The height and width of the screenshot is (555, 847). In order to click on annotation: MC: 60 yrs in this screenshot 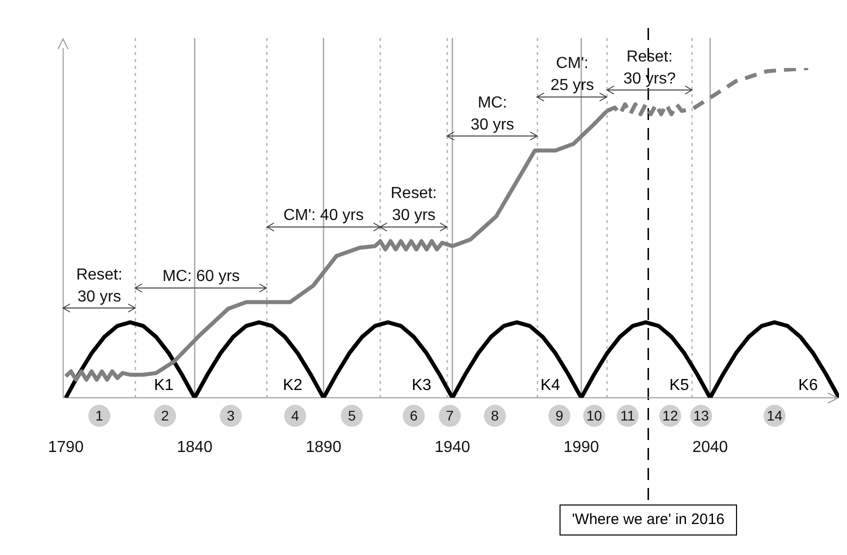, I will do `click(201, 277)`.